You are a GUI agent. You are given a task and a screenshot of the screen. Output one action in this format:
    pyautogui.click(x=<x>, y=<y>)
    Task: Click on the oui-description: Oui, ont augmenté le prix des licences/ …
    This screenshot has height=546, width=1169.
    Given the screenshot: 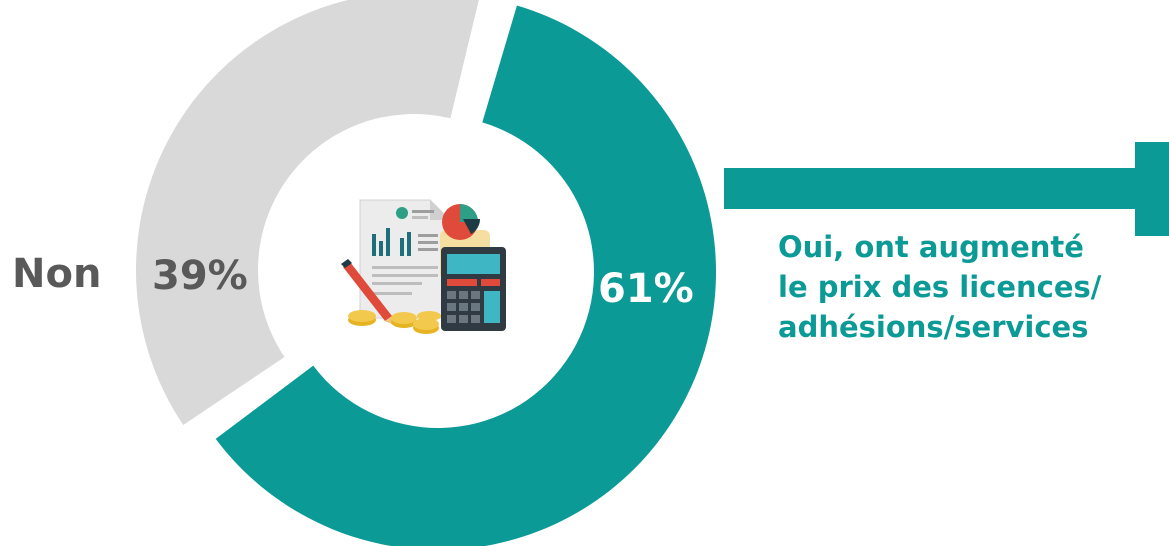 What is the action you would take?
    pyautogui.click(x=973, y=287)
    